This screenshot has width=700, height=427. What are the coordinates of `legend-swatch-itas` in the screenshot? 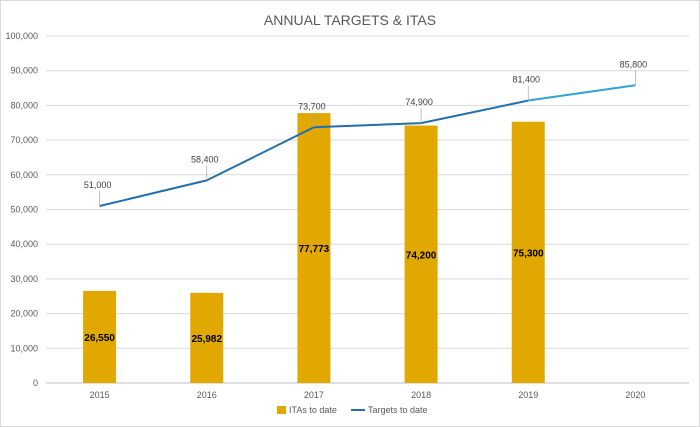 It's located at (281, 410).